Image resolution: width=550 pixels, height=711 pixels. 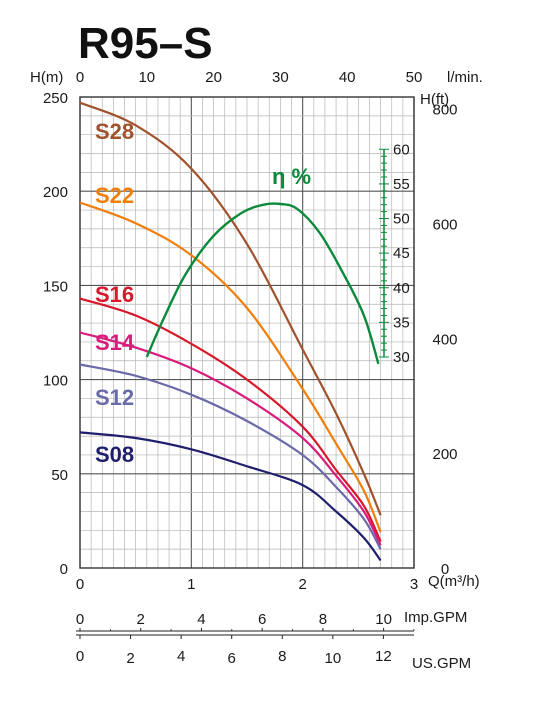 What do you see at coordinates (401, 288) in the screenshot?
I see `efficiency-tick-label: 40` at bounding box center [401, 288].